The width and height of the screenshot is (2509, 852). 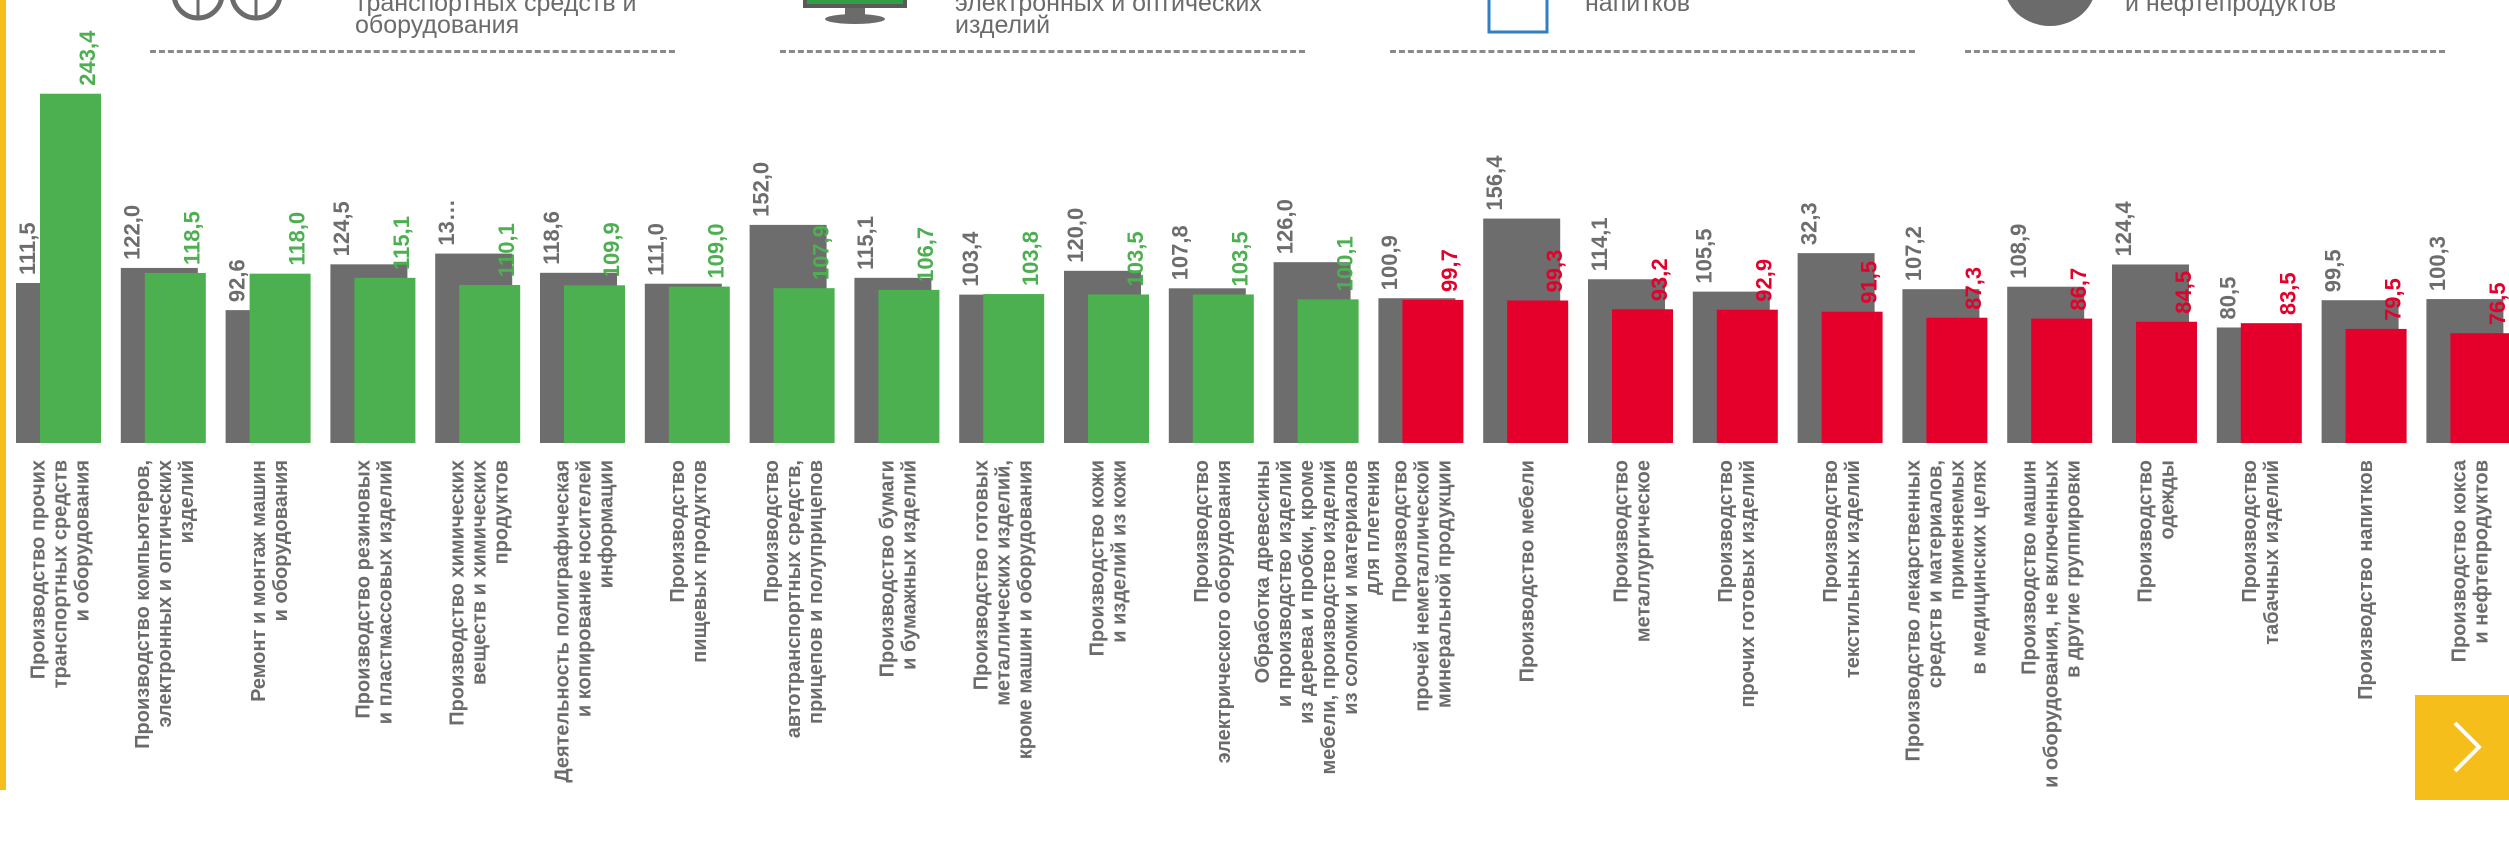 I want to click on category-label: мебели, производство изделий, so click(x=1329, y=617).